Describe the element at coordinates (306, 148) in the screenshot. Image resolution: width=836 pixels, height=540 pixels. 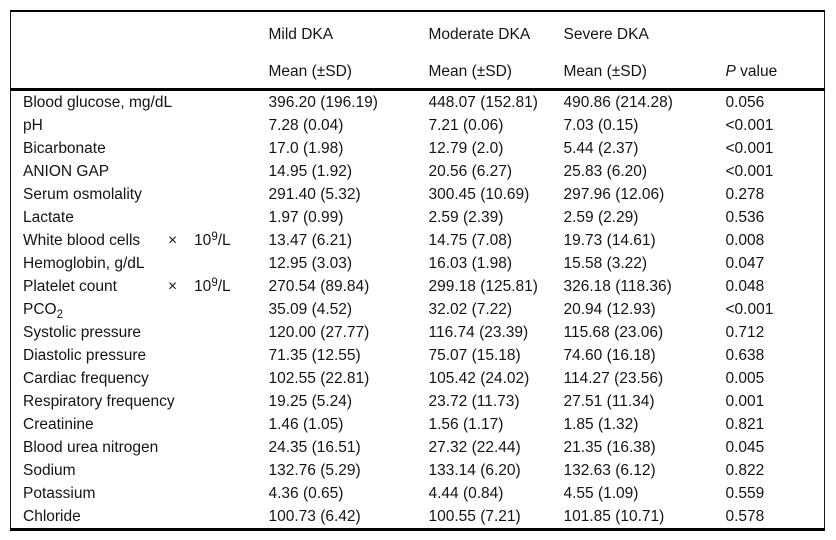
I see `mild-mean-sd-cell: 17.0 (1.98)` at that location.